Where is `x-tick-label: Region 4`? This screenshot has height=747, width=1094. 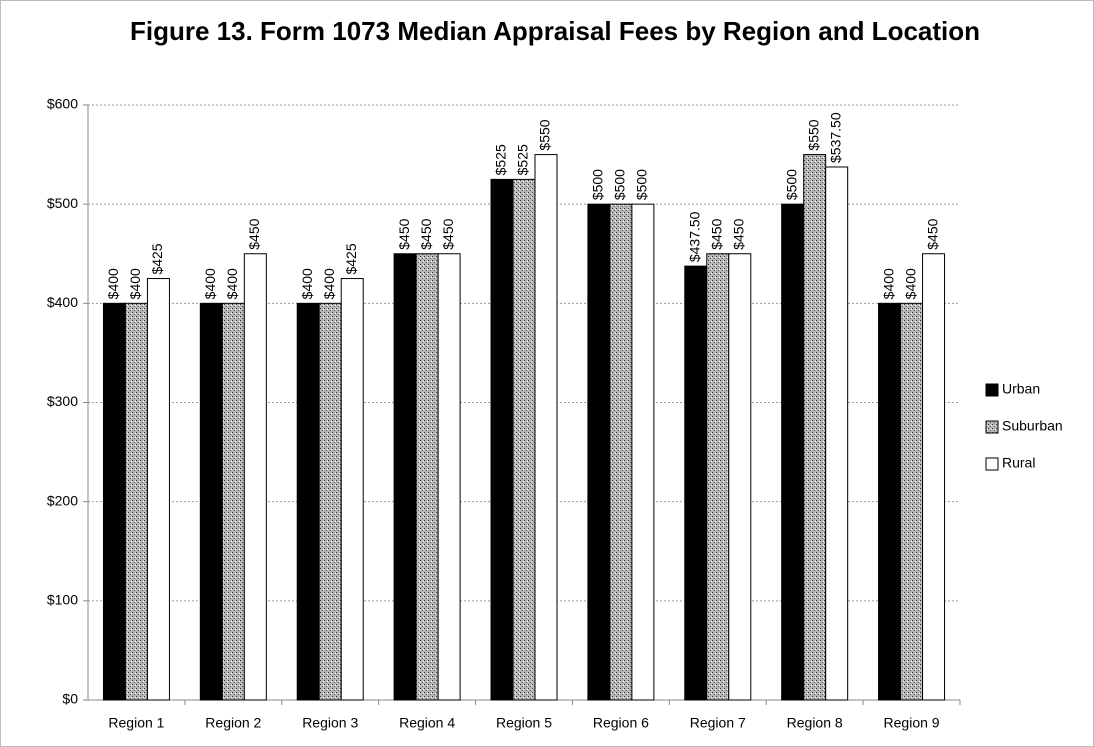
x-tick-label: Region 4 is located at coordinates (427, 723).